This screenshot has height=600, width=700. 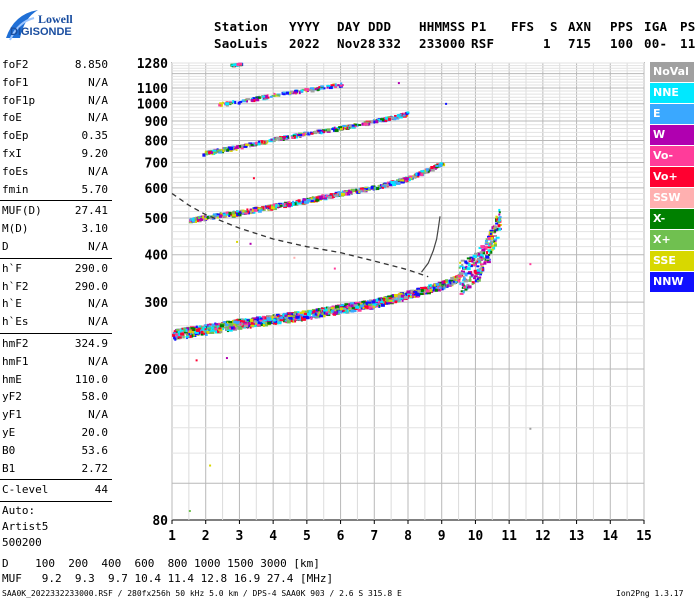 What do you see at coordinates (408, 536) in the screenshot?
I see `x-tick-label: 8` at bounding box center [408, 536].